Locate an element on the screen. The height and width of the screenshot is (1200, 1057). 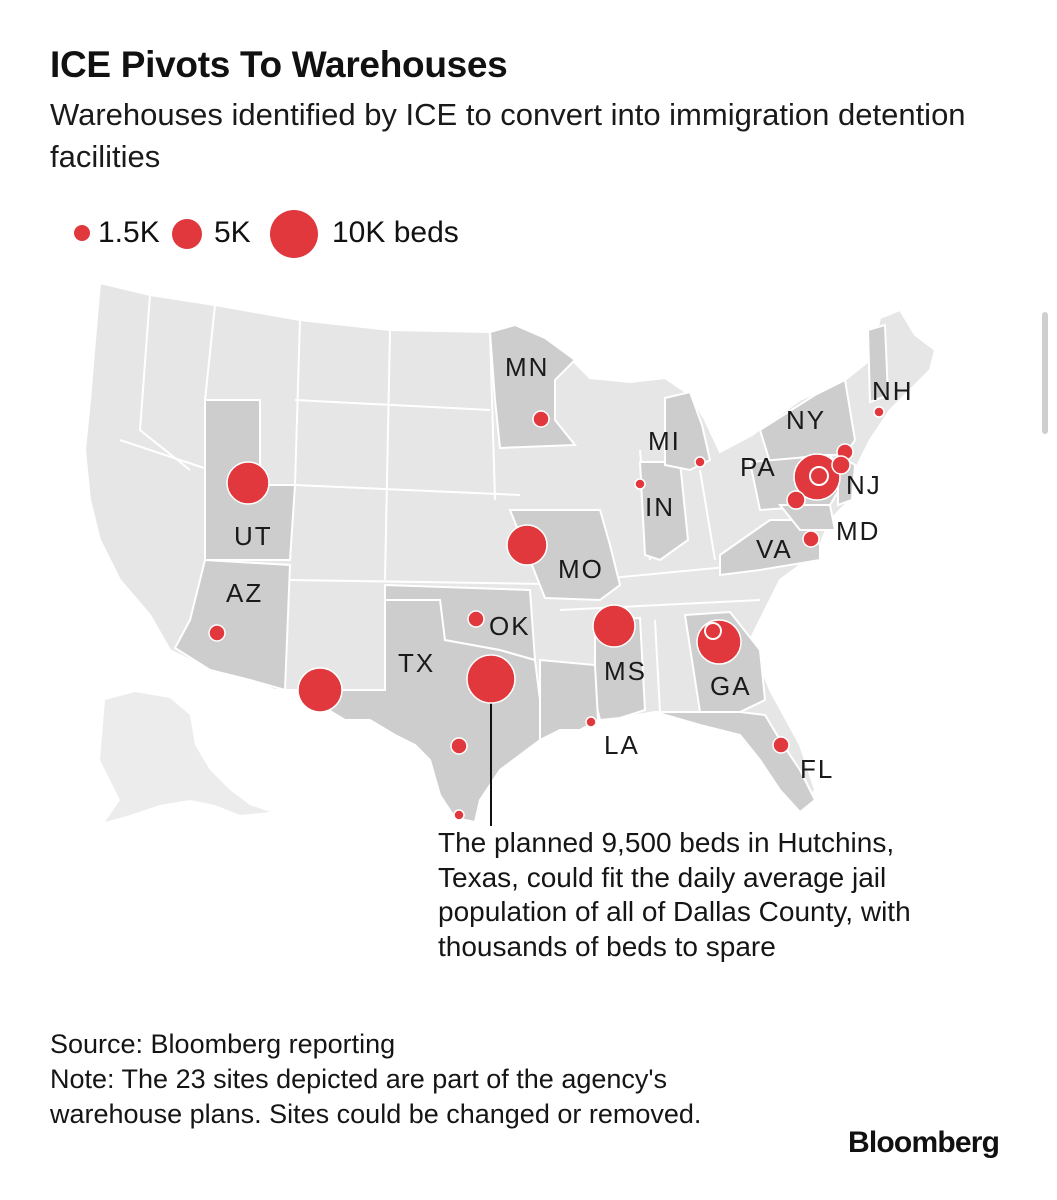
label-ut: UT is located at coordinates (253, 536).